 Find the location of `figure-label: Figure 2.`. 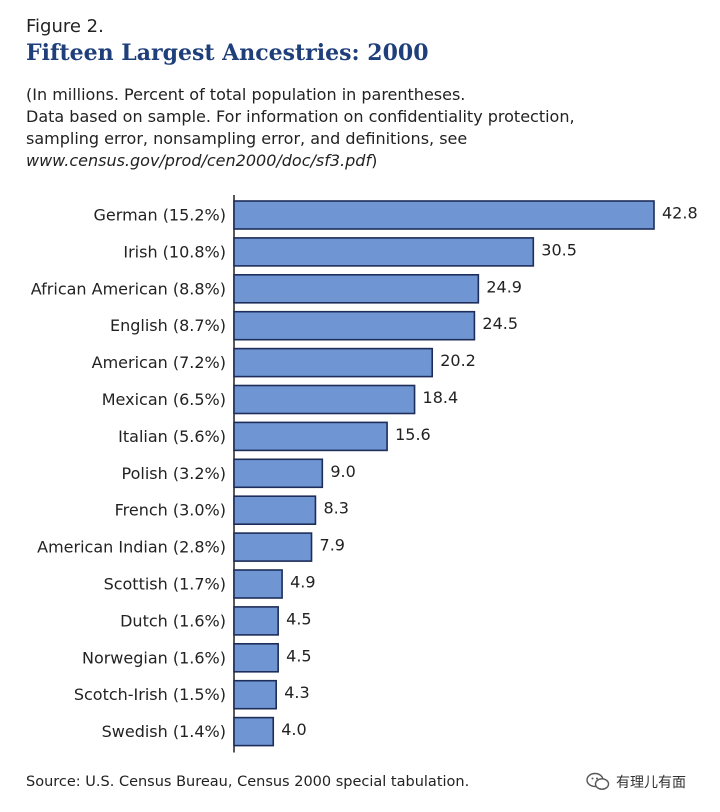

figure-label: Figure 2. is located at coordinates (65, 26).